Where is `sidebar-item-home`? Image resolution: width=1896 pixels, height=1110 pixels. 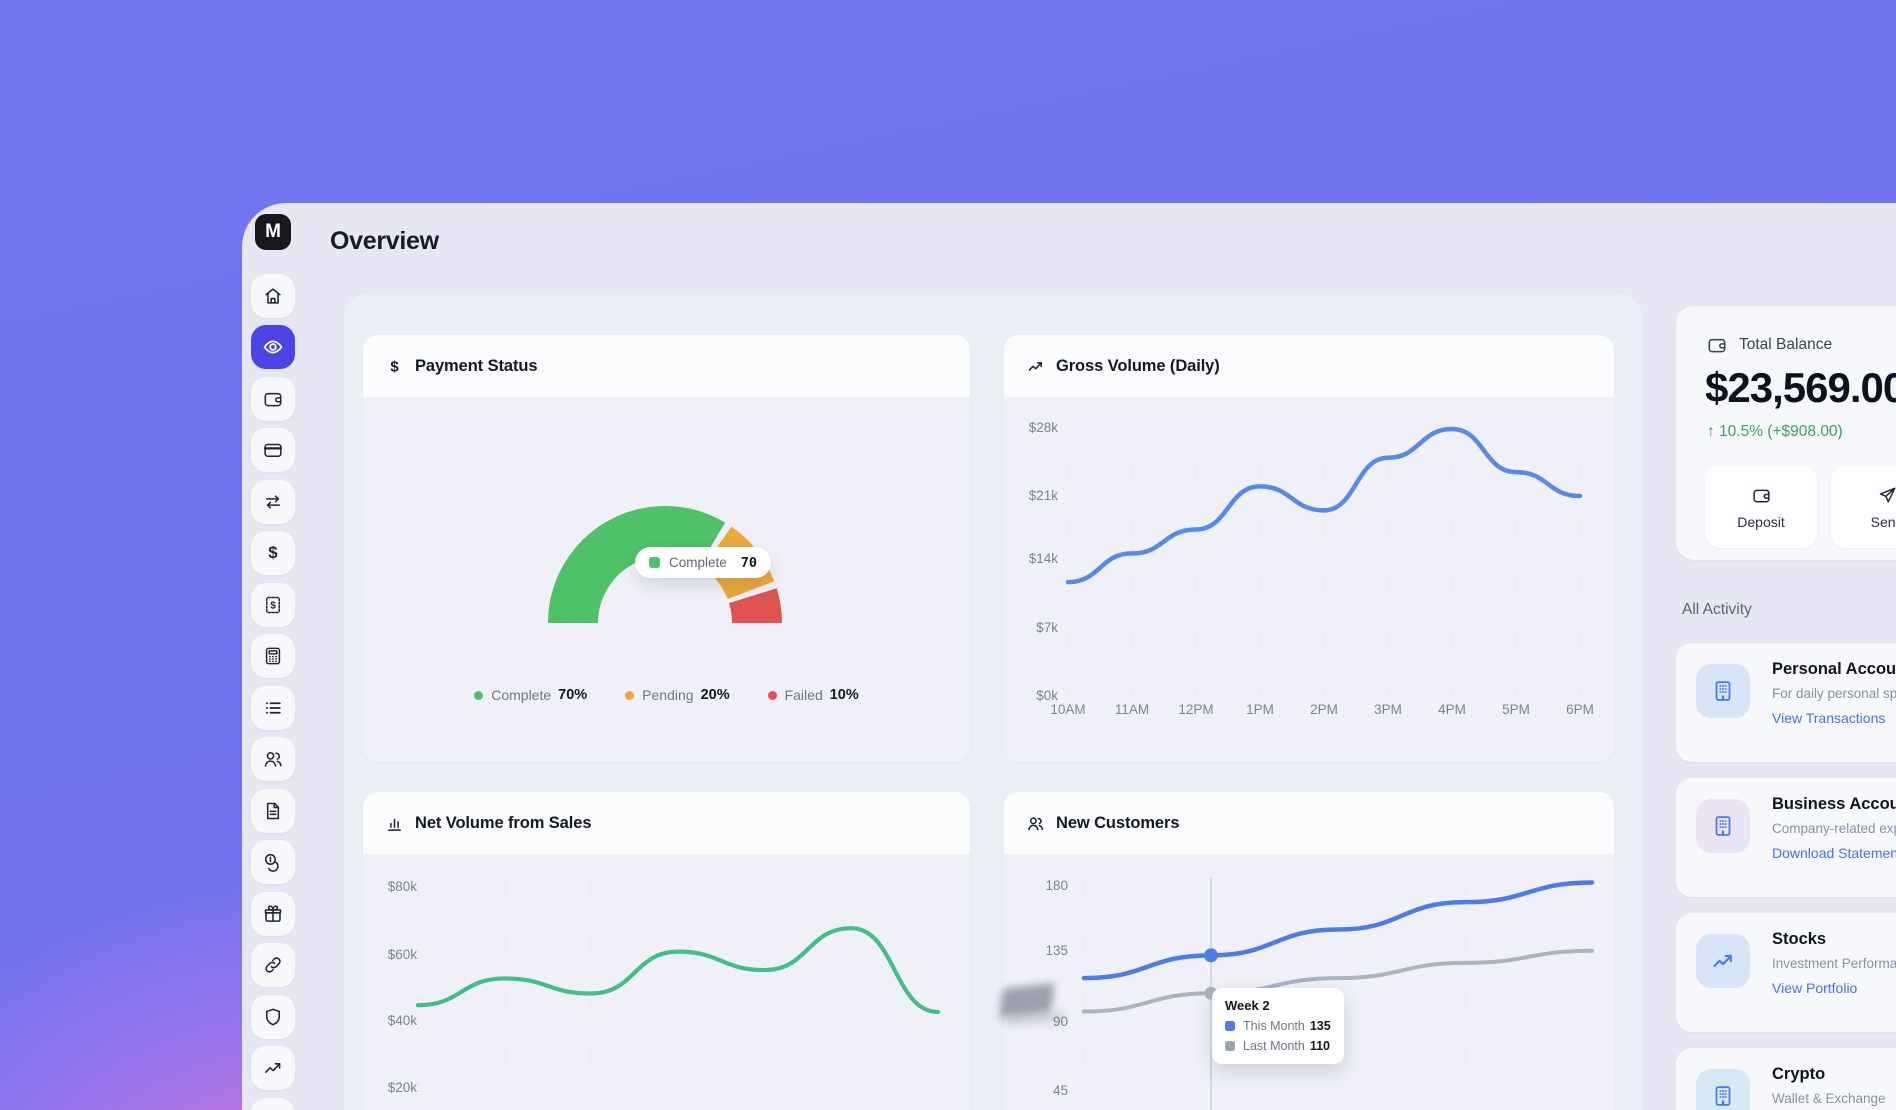
sidebar-item-home is located at coordinates (273, 296).